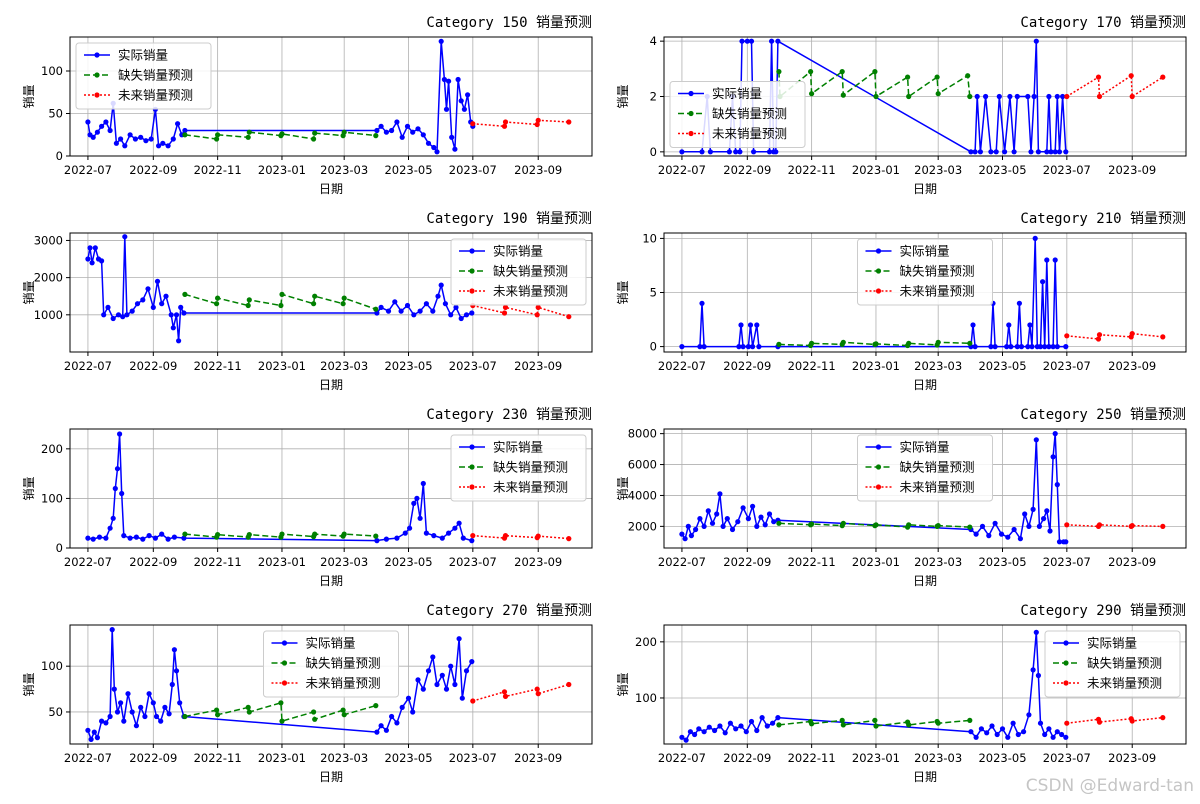 This screenshot has width=1200, height=804. What do you see at coordinates (653, 97) in the screenshot?
I see `y-tick-label: 2` at bounding box center [653, 97].